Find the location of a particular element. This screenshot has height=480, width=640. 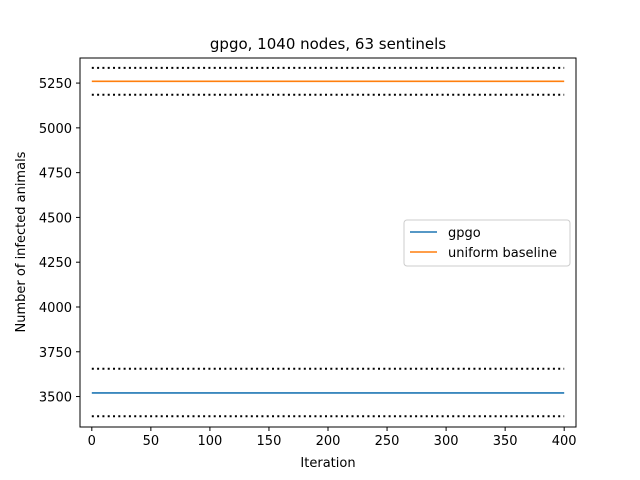

y-axis-label: Number of infected animals is located at coordinates (21, 241).